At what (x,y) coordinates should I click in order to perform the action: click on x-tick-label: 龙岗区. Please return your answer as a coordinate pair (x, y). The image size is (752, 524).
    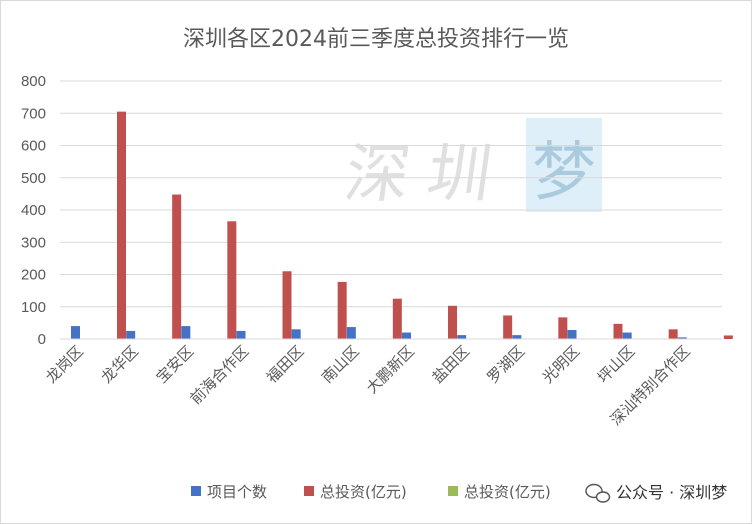
    Looking at the image, I should click on (64, 364).